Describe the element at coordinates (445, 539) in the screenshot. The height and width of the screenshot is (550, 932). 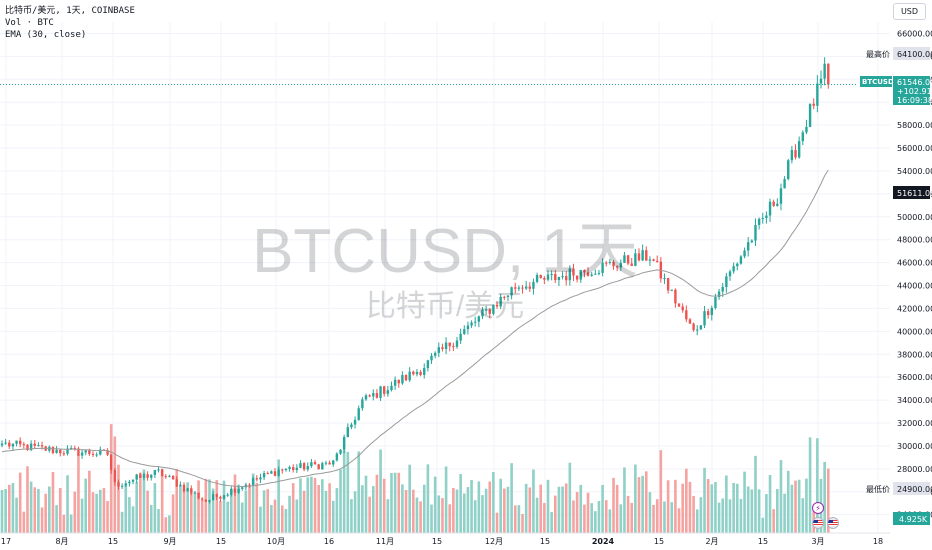
I see `time-axis: 17 8月 15 9月 15 10月 16 11月 15 12月 15 2024 15 2月 15 3月 18` at that location.